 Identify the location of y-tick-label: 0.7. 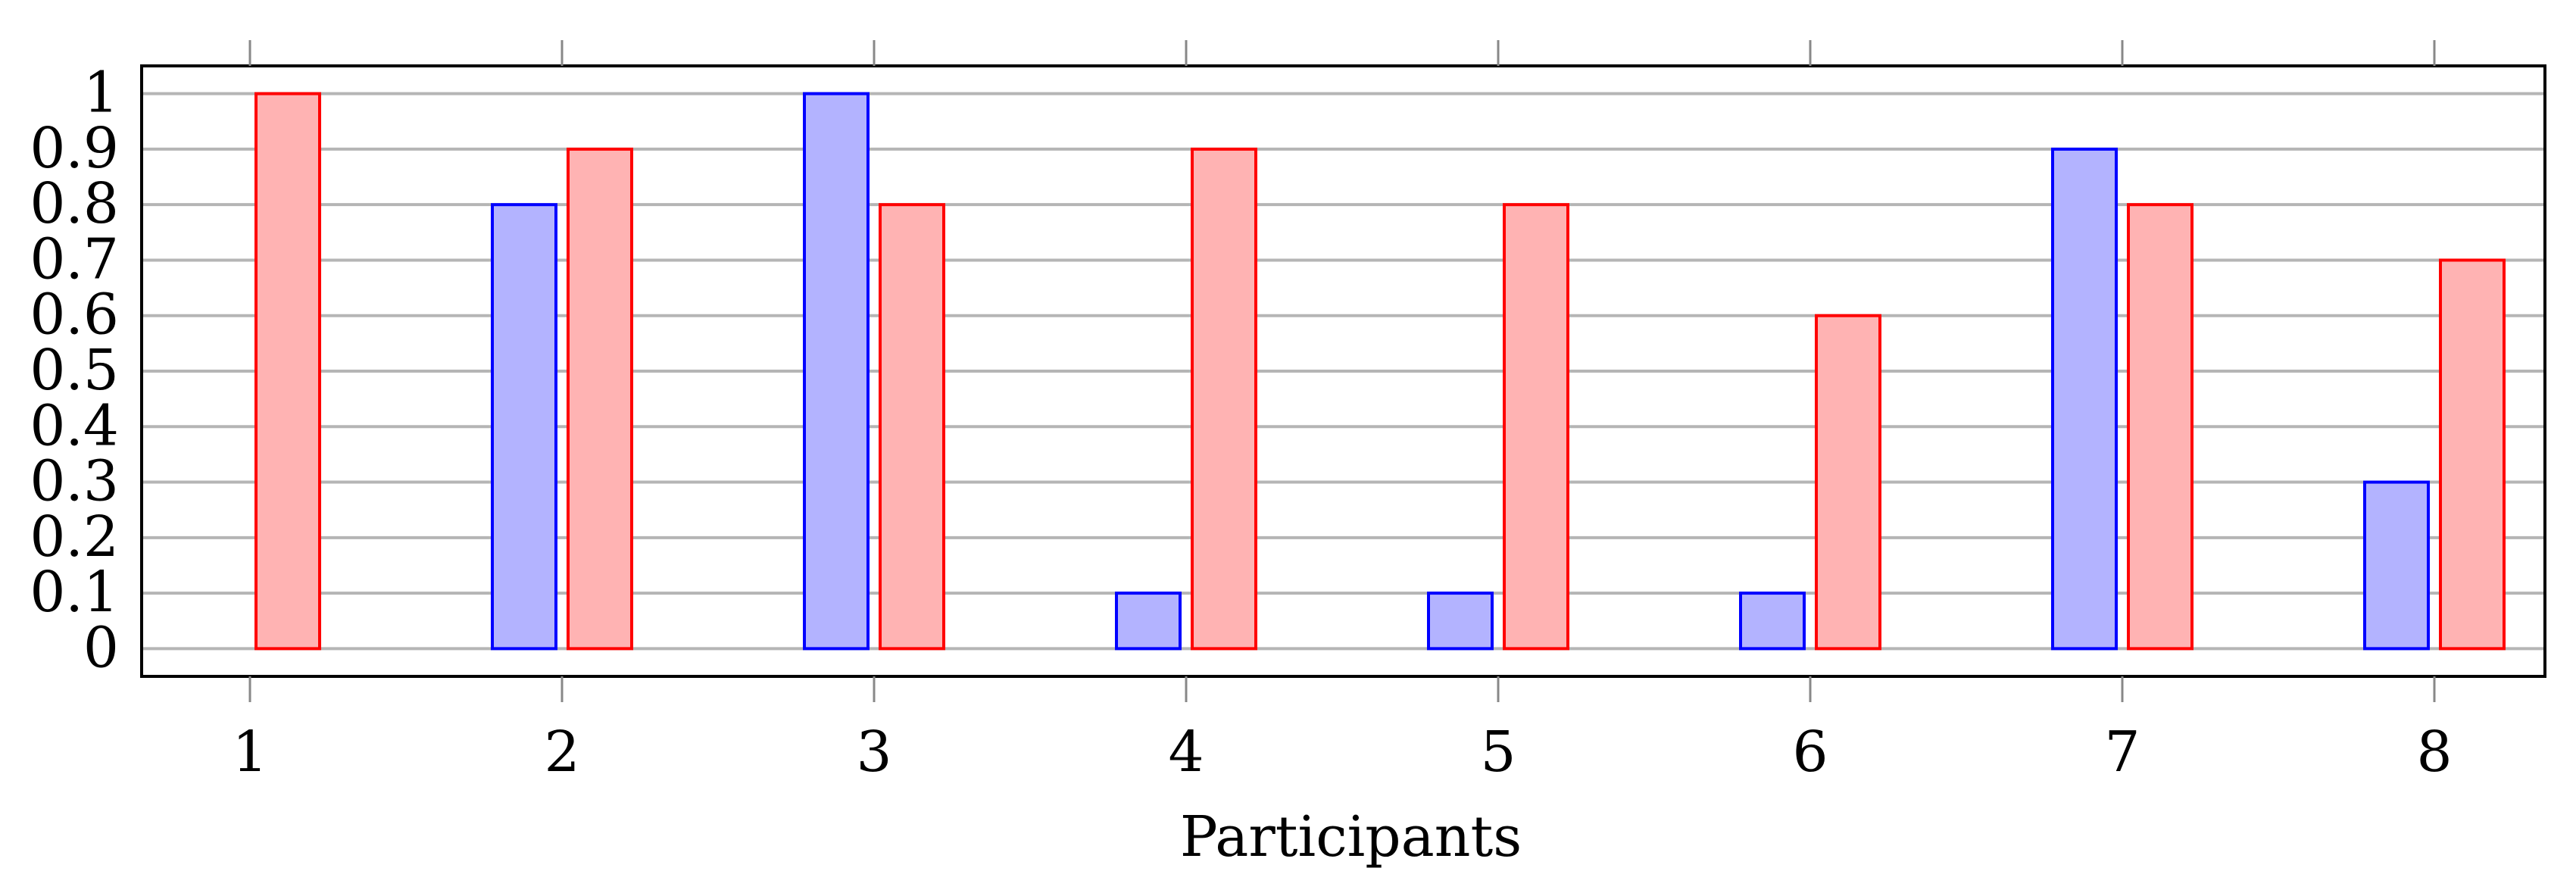
(75, 259).